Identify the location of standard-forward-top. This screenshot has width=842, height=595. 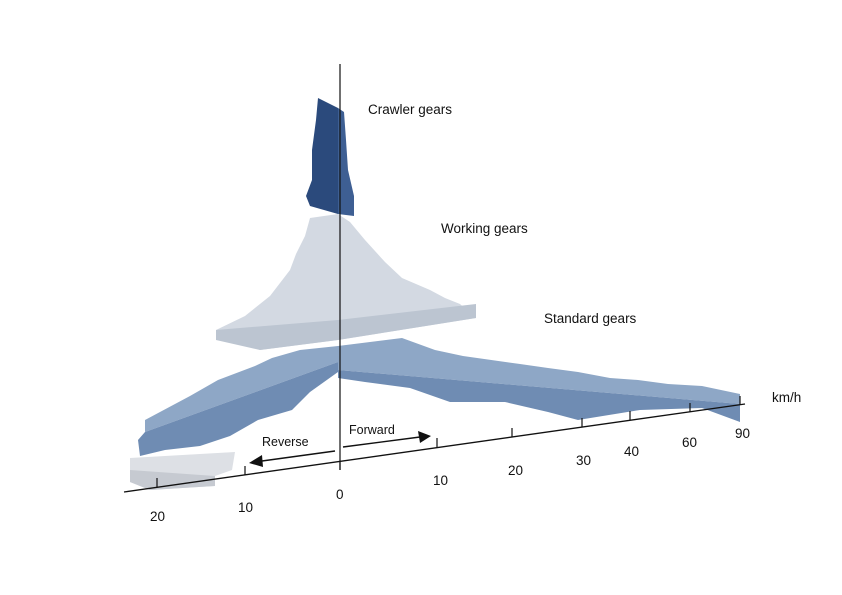
(539, 371).